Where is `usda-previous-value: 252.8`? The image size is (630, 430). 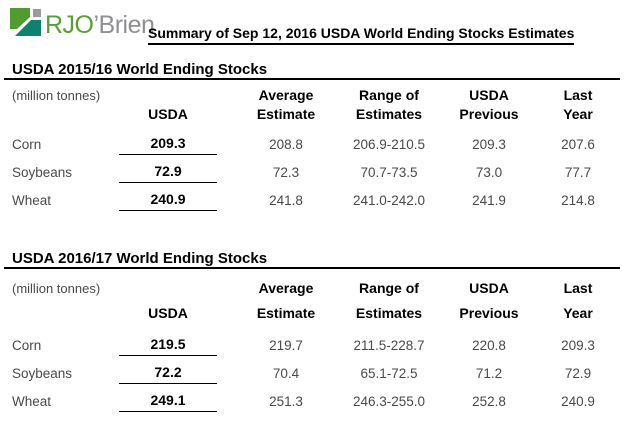
usda-previous-value: 252.8 is located at coordinates (489, 401).